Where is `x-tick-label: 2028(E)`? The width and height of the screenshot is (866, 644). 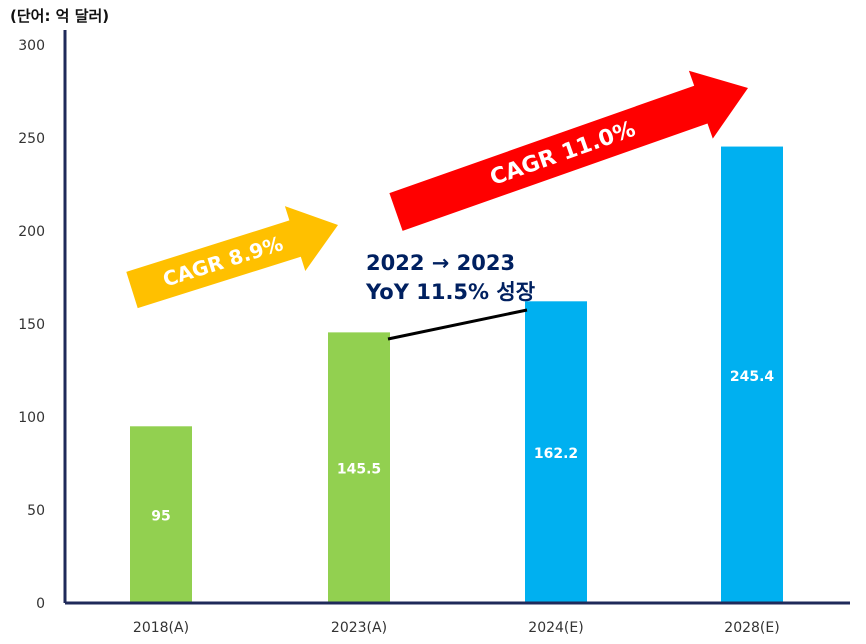 x-tick-label: 2028(E) is located at coordinates (751, 628).